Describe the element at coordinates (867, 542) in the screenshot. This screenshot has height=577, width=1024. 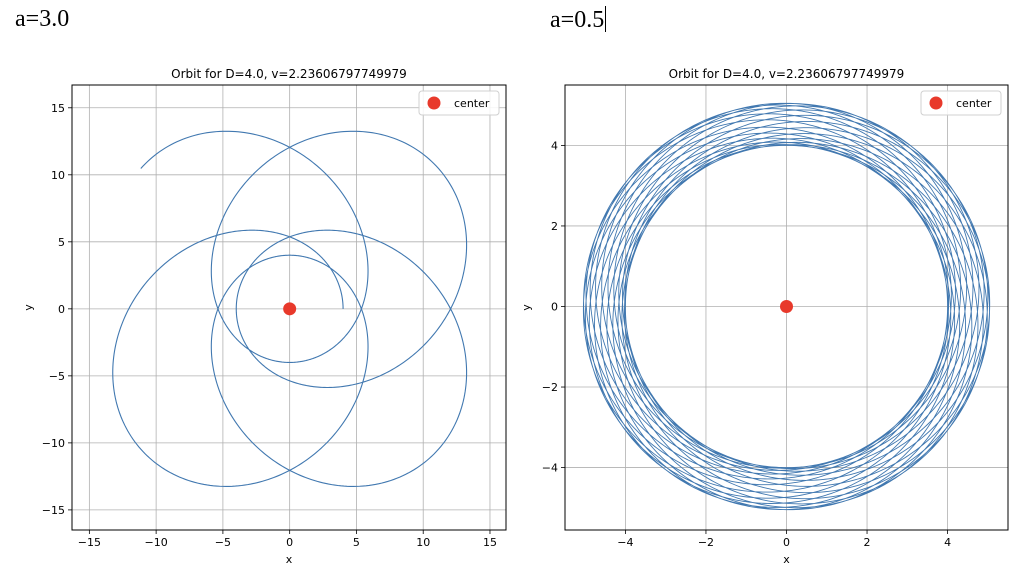
I see `x-tick-label: 2` at that location.